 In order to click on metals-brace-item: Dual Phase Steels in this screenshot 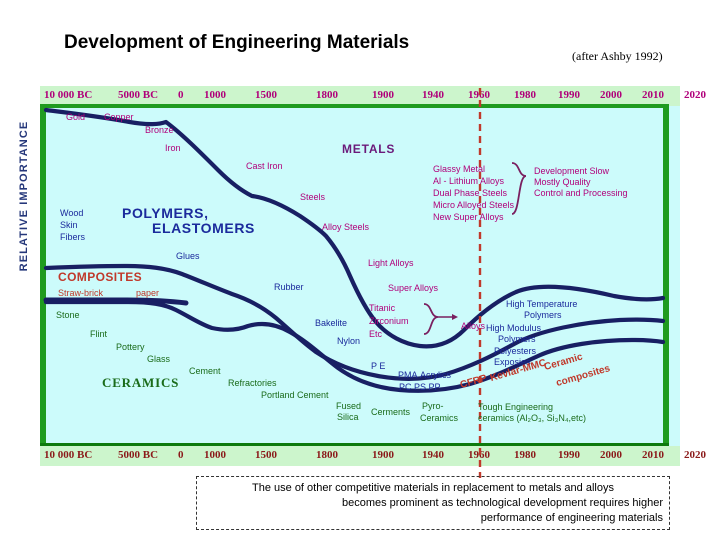, I will do `click(470, 193)`.